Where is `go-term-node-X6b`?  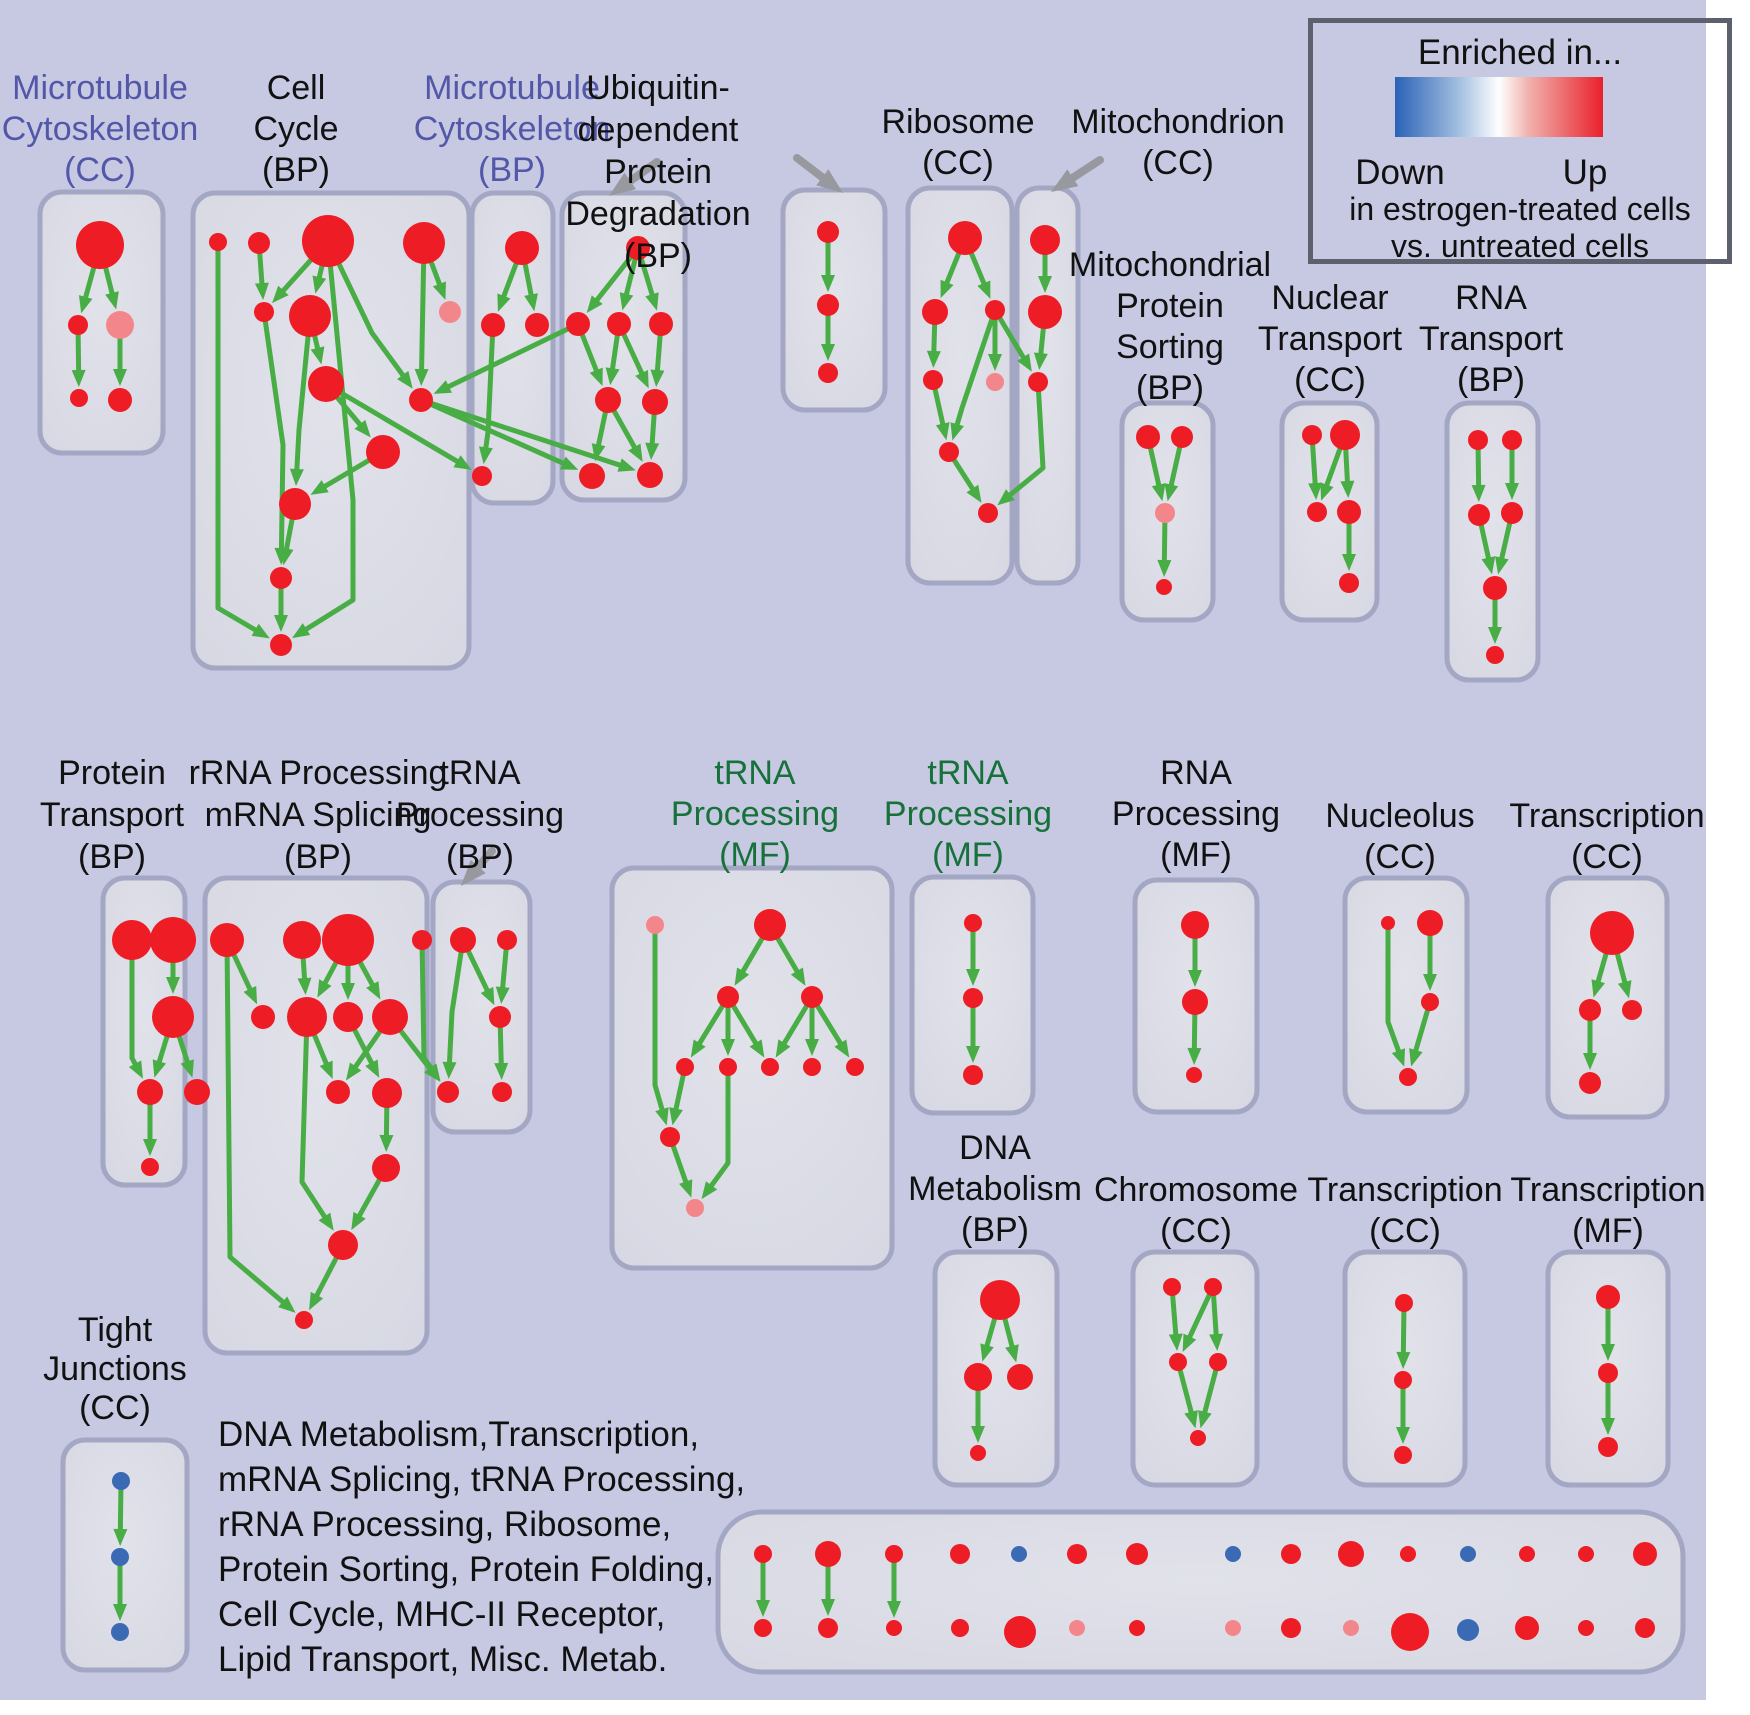 go-term-node-X6b is located at coordinates (1077, 1628).